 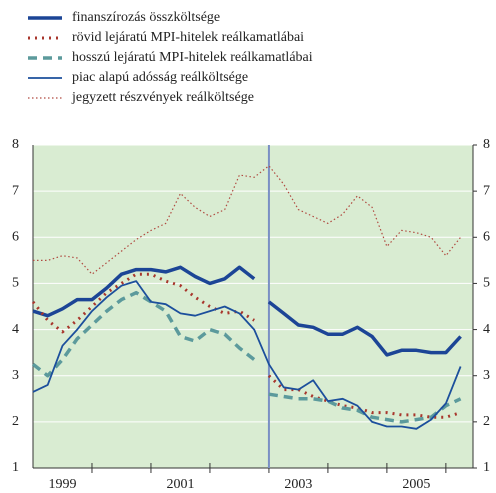 What do you see at coordinates (15, 190) in the screenshot?
I see `y-tick-label: 7` at bounding box center [15, 190].